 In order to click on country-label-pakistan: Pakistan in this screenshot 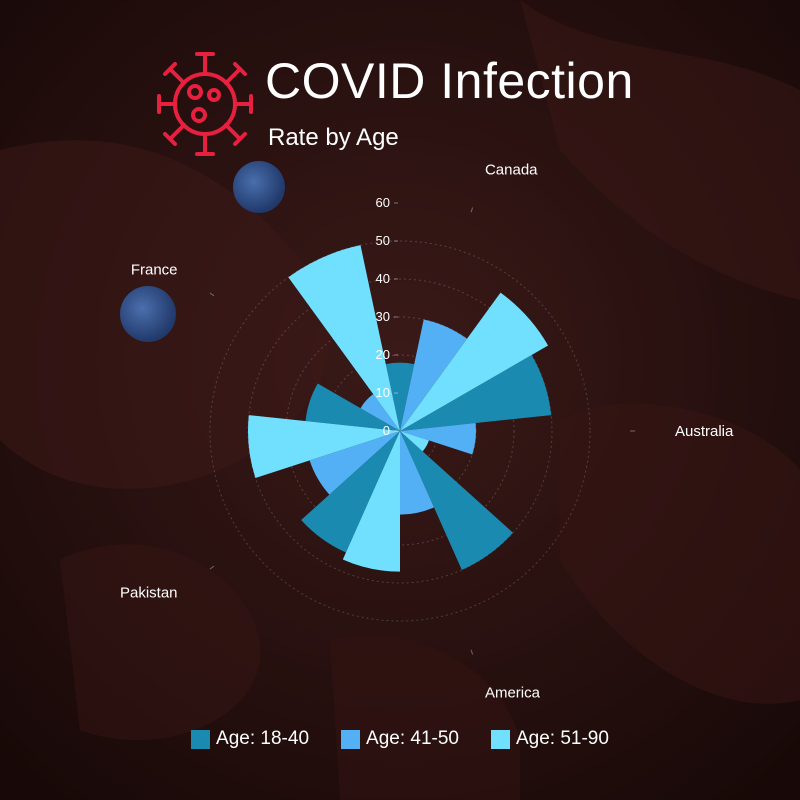, I will do `click(149, 593)`.